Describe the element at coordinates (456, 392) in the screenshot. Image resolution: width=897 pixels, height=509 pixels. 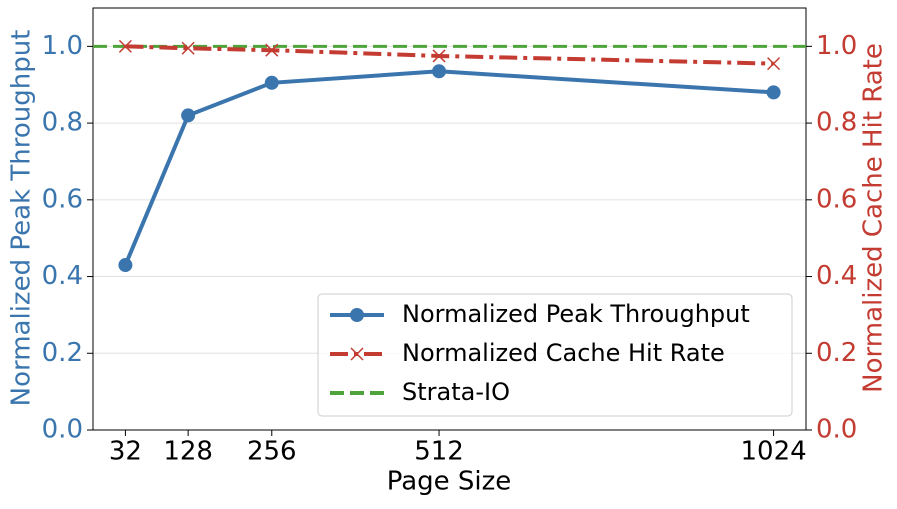
I see `legend-label: Strata-IO` at that location.